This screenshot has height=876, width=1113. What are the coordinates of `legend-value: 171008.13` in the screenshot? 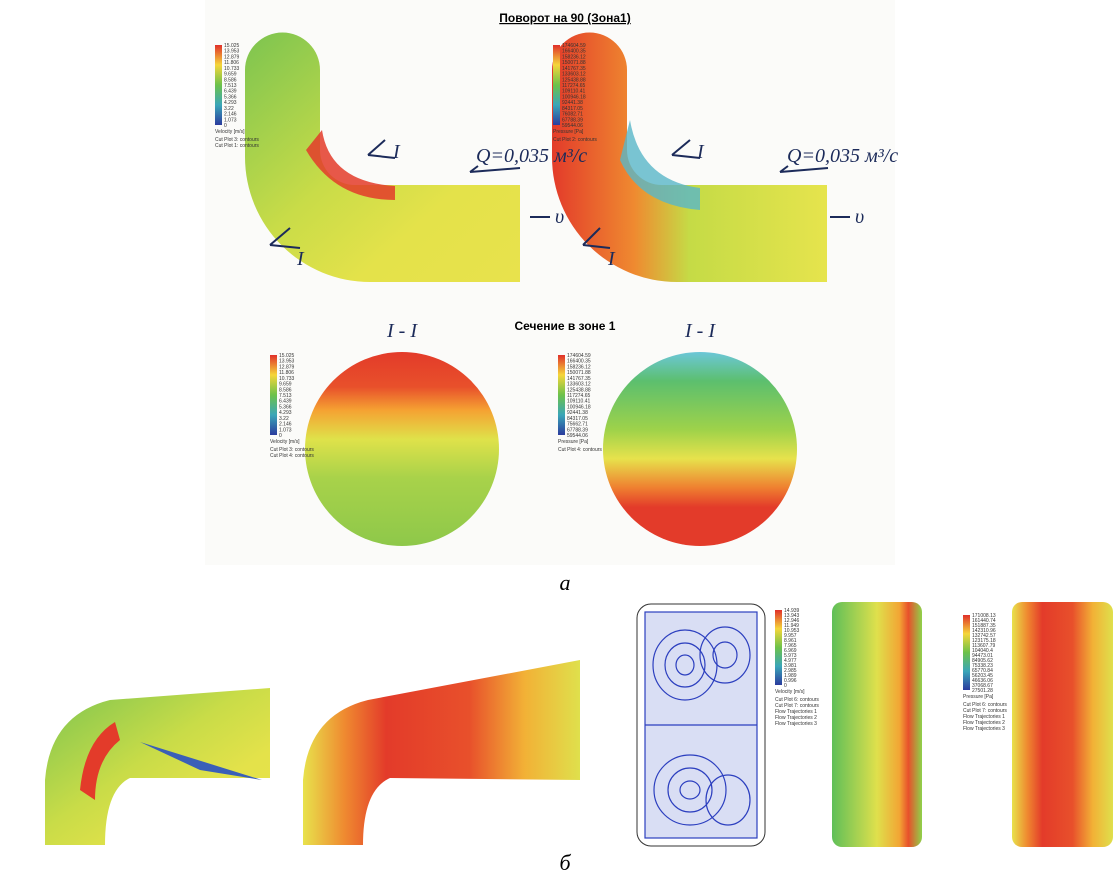 It's located at (984, 616).